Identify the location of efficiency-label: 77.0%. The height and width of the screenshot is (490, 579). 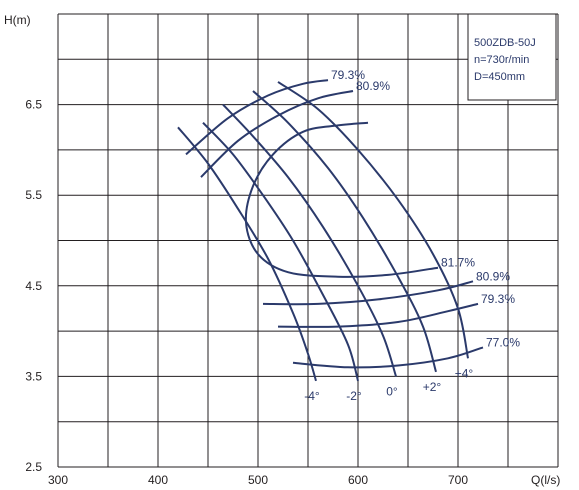
(503, 342).